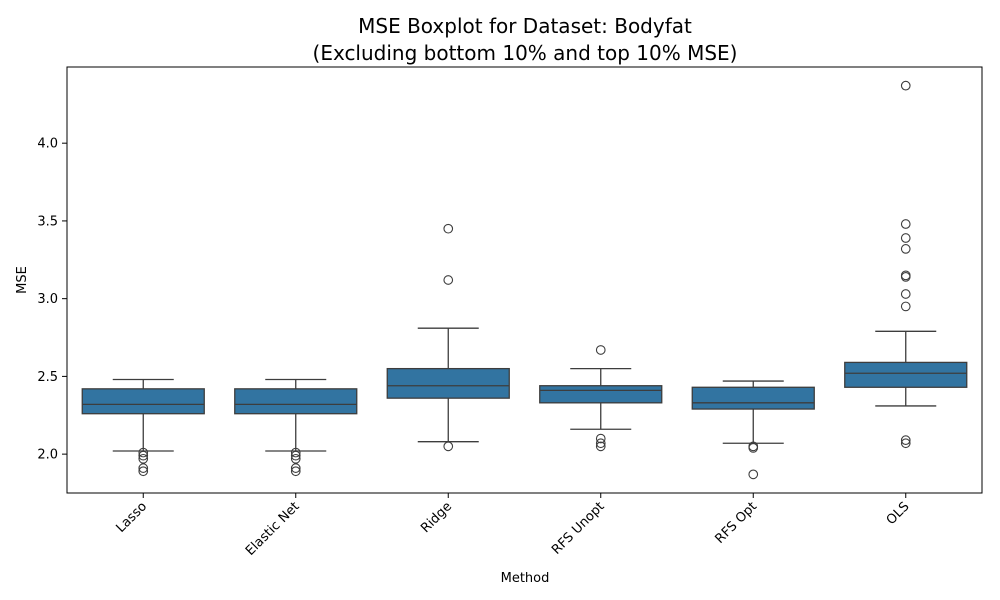  I want to click on y-tick-label: 3.5, so click(47, 221).